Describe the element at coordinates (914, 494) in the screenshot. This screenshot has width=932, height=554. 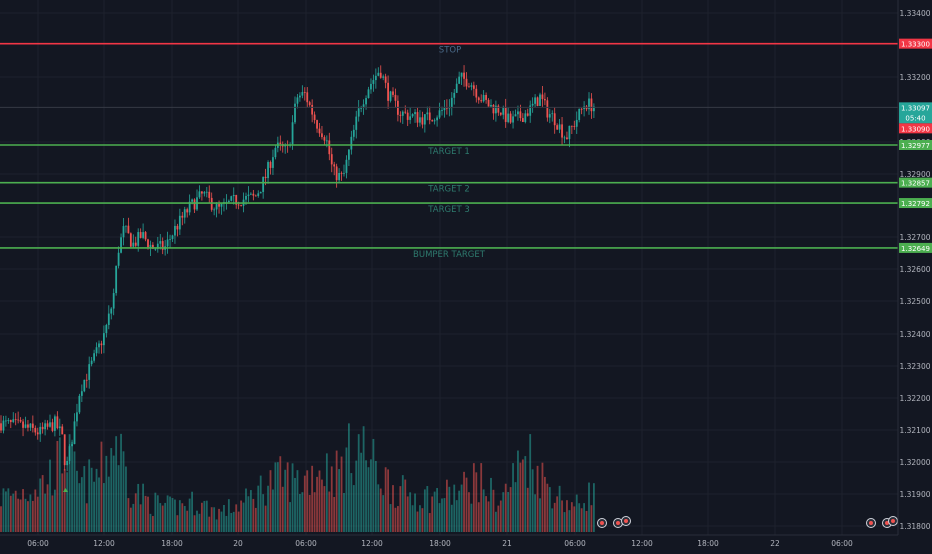
I see `price-tick-label: 1.31900` at that location.